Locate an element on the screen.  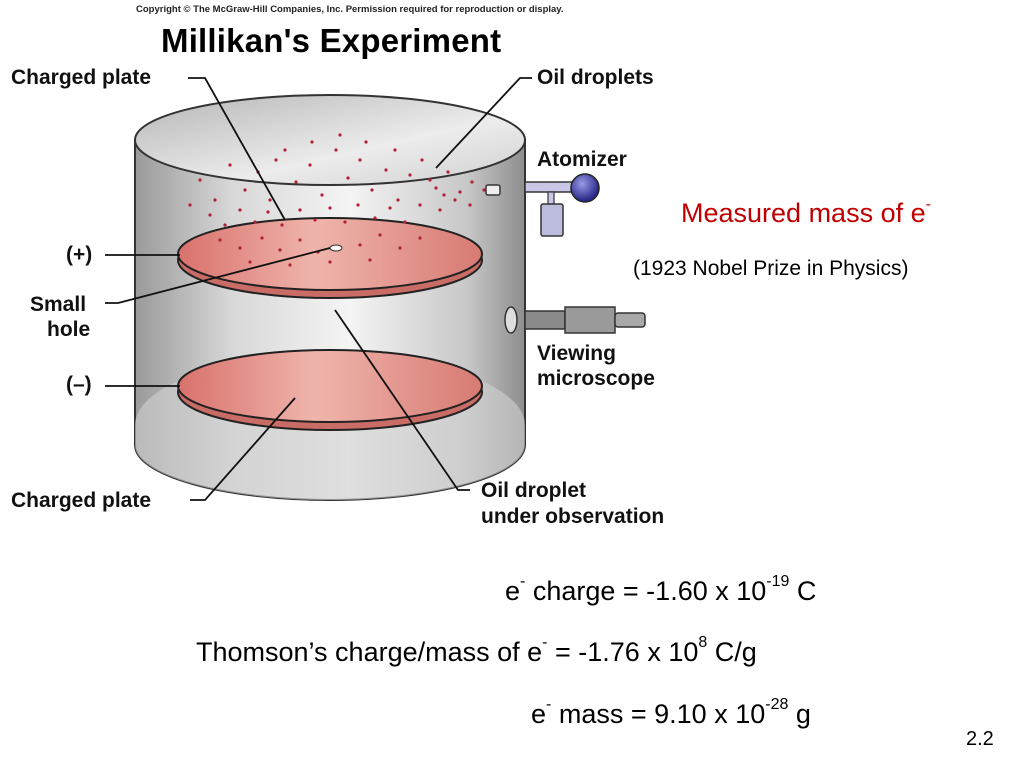
atomizer-bulb-icon is located at coordinates (585, 188).